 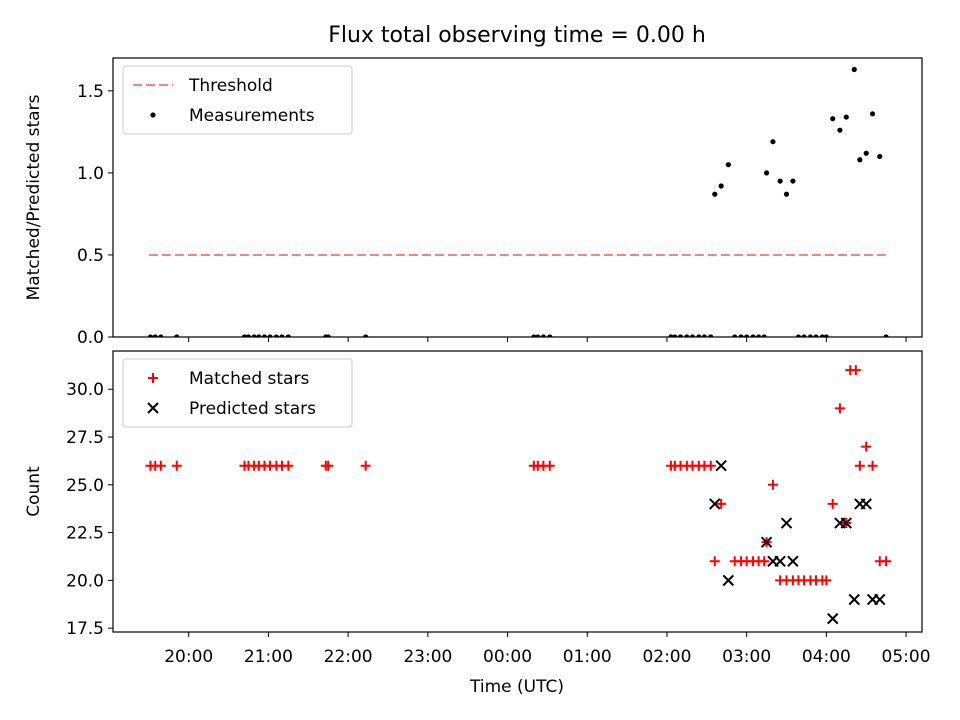 What do you see at coordinates (746, 657) in the screenshot?
I see `x-tick-label: 03:00` at bounding box center [746, 657].